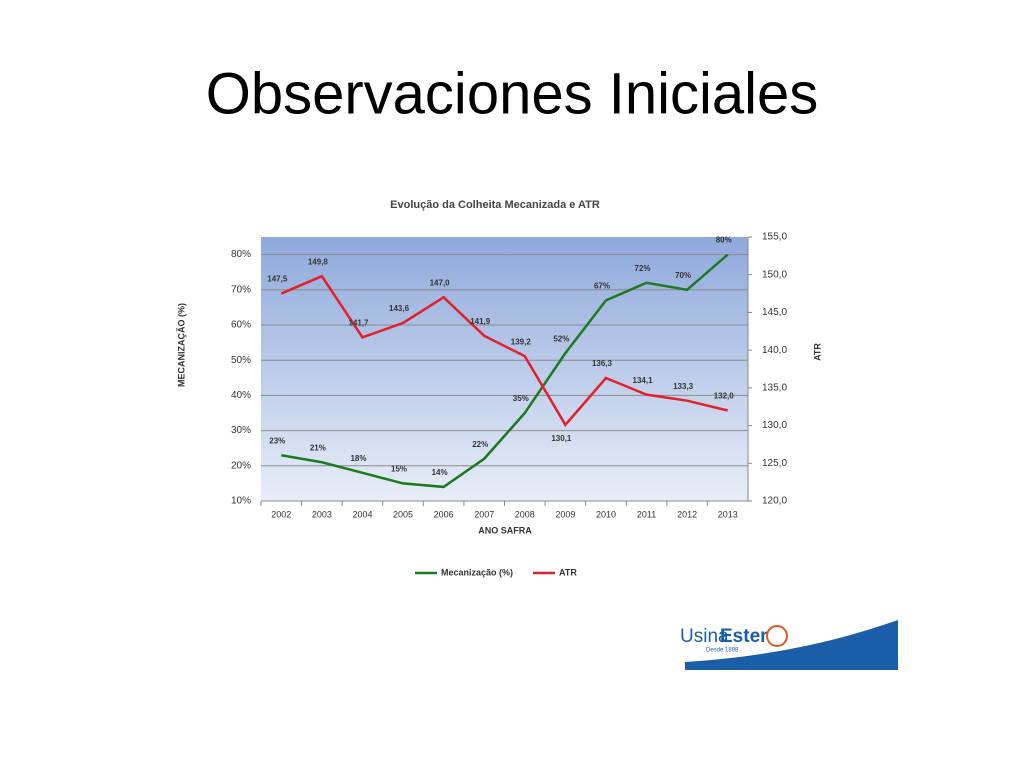 The image size is (1024, 773). What do you see at coordinates (399, 308) in the screenshot?
I see `data-label: 143,6` at bounding box center [399, 308].